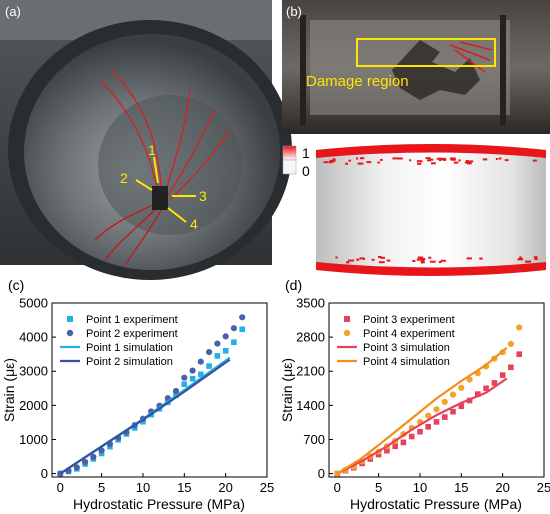 The image size is (550, 514). I want to click on point-label-1: 1, so click(152, 150).